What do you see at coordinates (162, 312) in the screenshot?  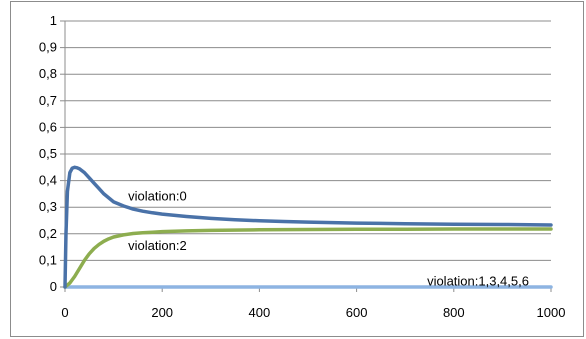 I see `x-tick-label-1: 200` at bounding box center [162, 312].